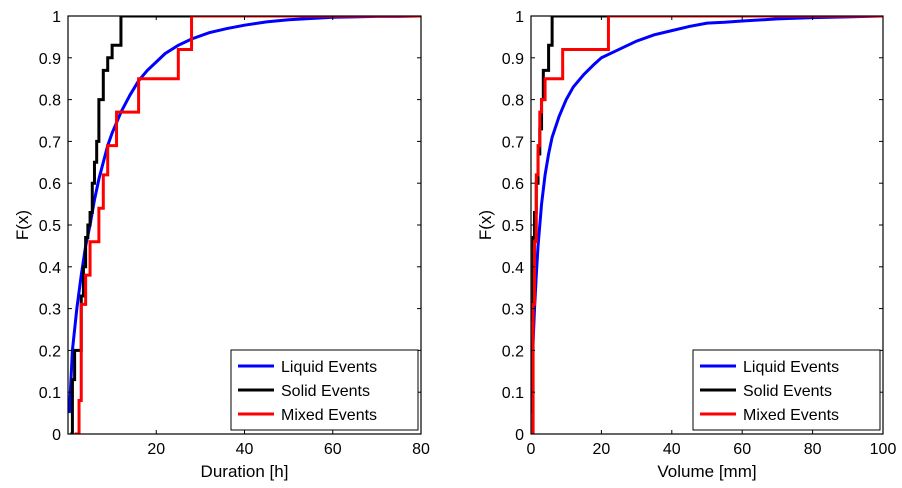 This screenshot has width=902, height=488. Describe the element at coordinates (50, 184) in the screenshot. I see `chart-0-y-tick-label: 0.6` at that location.